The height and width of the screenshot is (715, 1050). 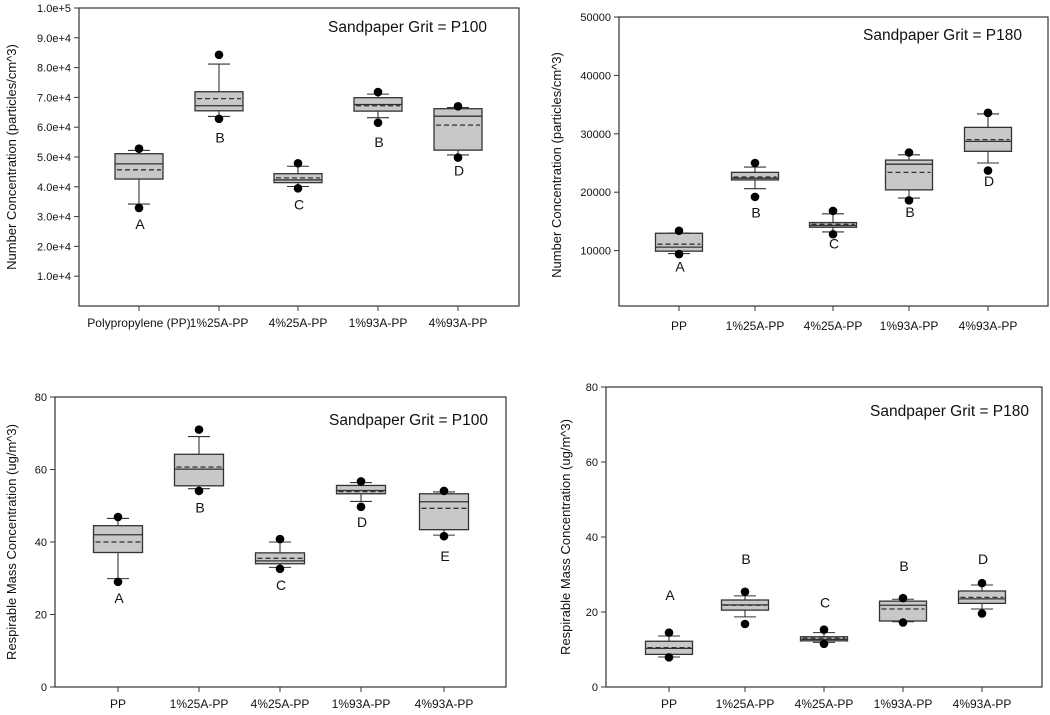 What do you see at coordinates (669, 624) in the screenshot?
I see `box-group: A` at bounding box center [669, 624].